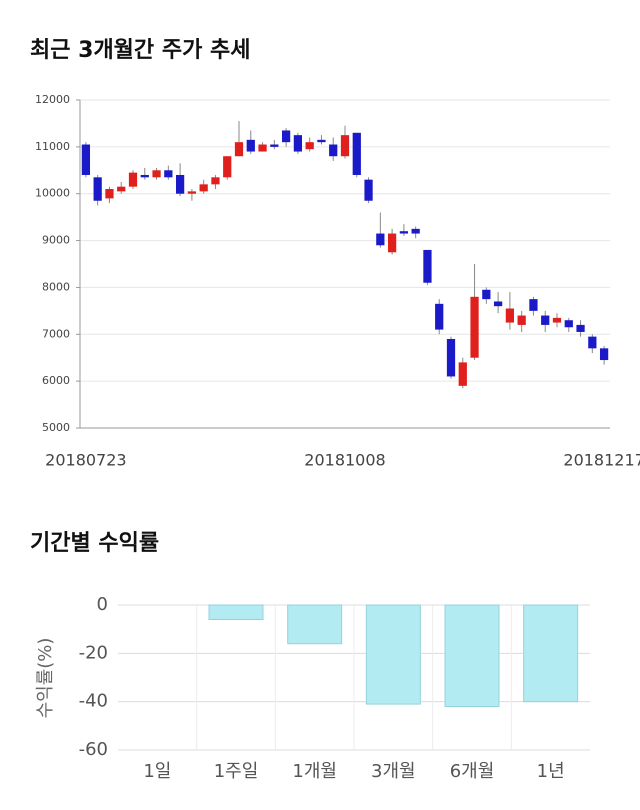 The image size is (640, 810). What do you see at coordinates (551, 771) in the screenshot?
I see `x-tick-label: 1년` at bounding box center [551, 771].